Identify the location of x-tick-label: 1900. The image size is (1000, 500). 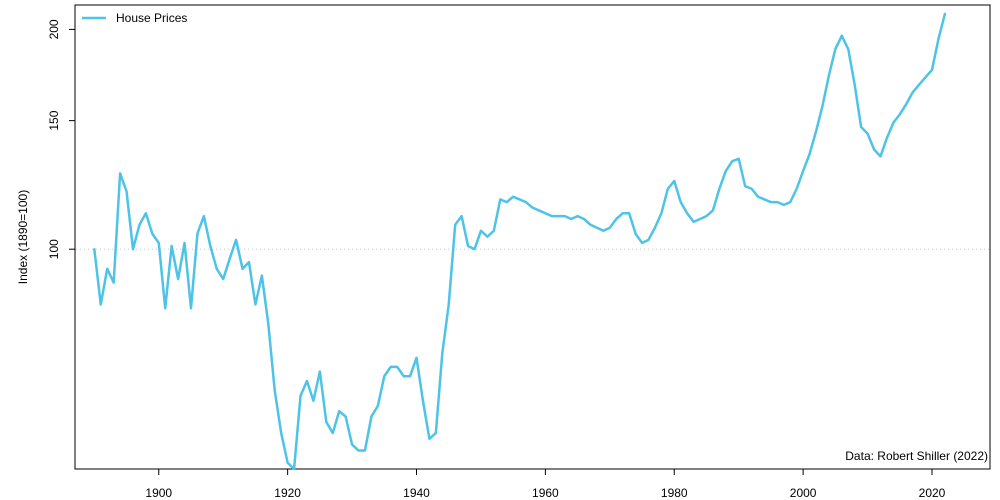
(158, 493).